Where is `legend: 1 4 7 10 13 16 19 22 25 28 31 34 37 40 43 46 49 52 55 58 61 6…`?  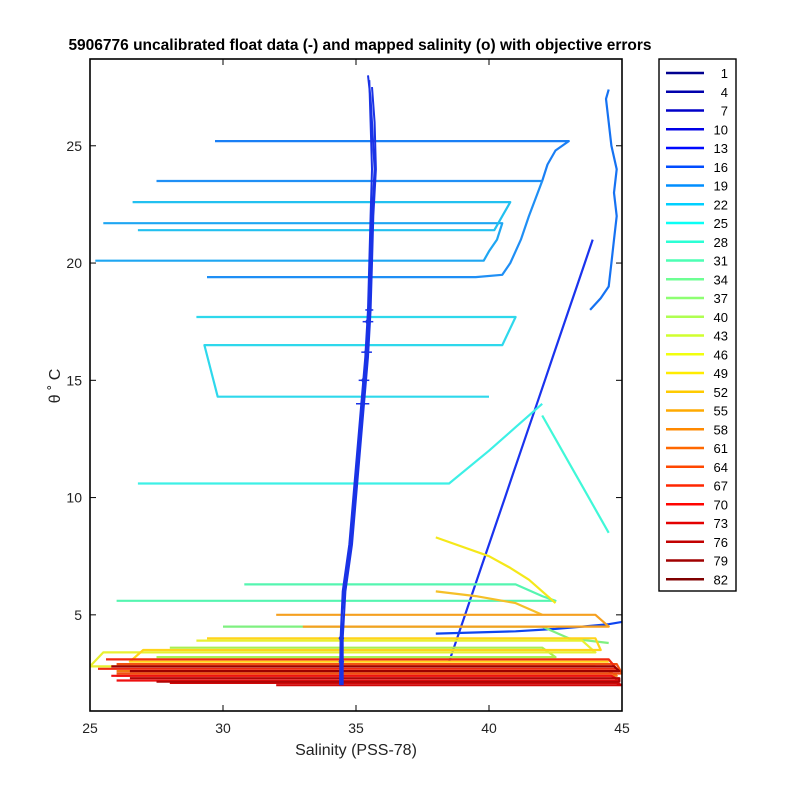
legend: 1 4 7 10 13 16 19 22 25 28 31 34 37 40 43 46 49 52 55 58 61 6… is located at coordinates (697, 326).